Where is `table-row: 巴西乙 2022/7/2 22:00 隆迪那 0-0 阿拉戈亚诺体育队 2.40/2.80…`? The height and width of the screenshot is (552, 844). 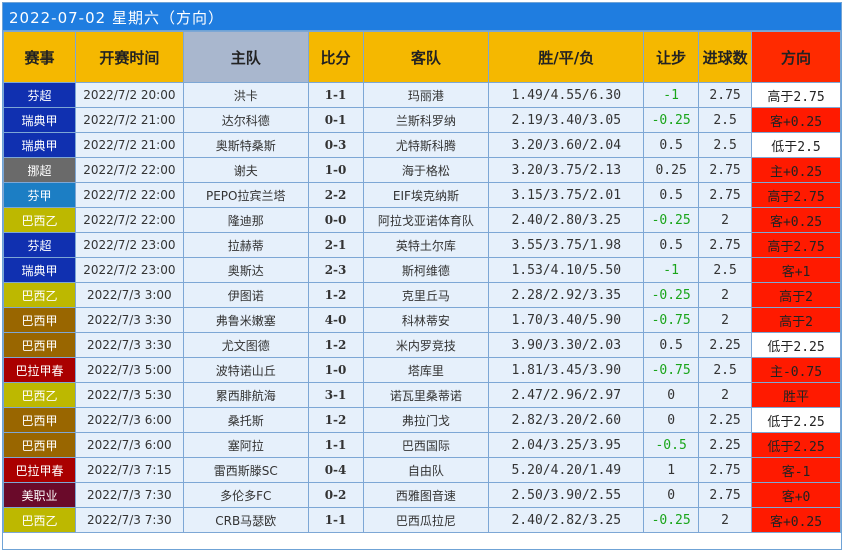
table-row: 巴西乙 2022/7/2 22:00 隆迪那 0-0 阿拉戈亚诺体育队 2.40/2.80… is located at coordinates (422, 220).